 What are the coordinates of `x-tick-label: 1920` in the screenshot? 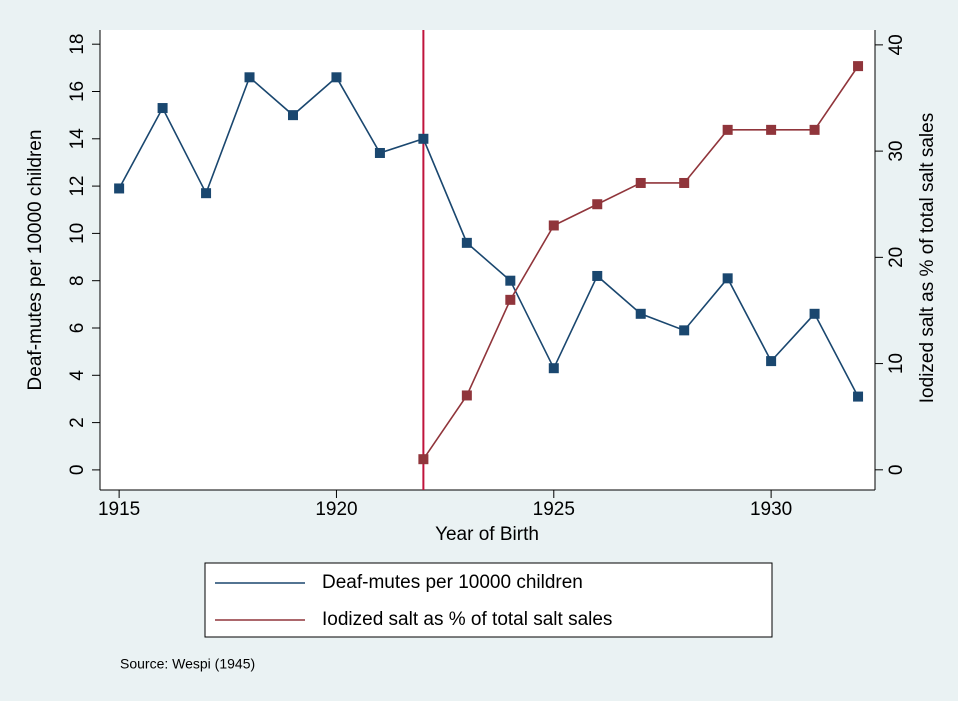 It's located at (336, 509).